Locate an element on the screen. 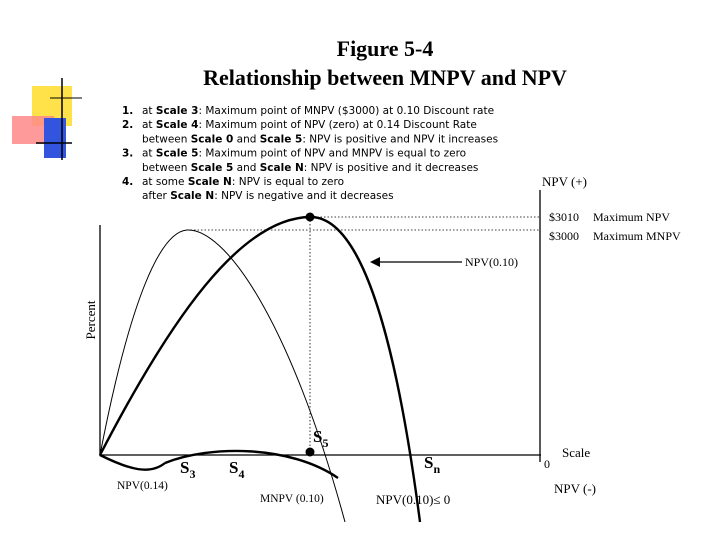  label: $3010 is located at coordinates (564, 217).